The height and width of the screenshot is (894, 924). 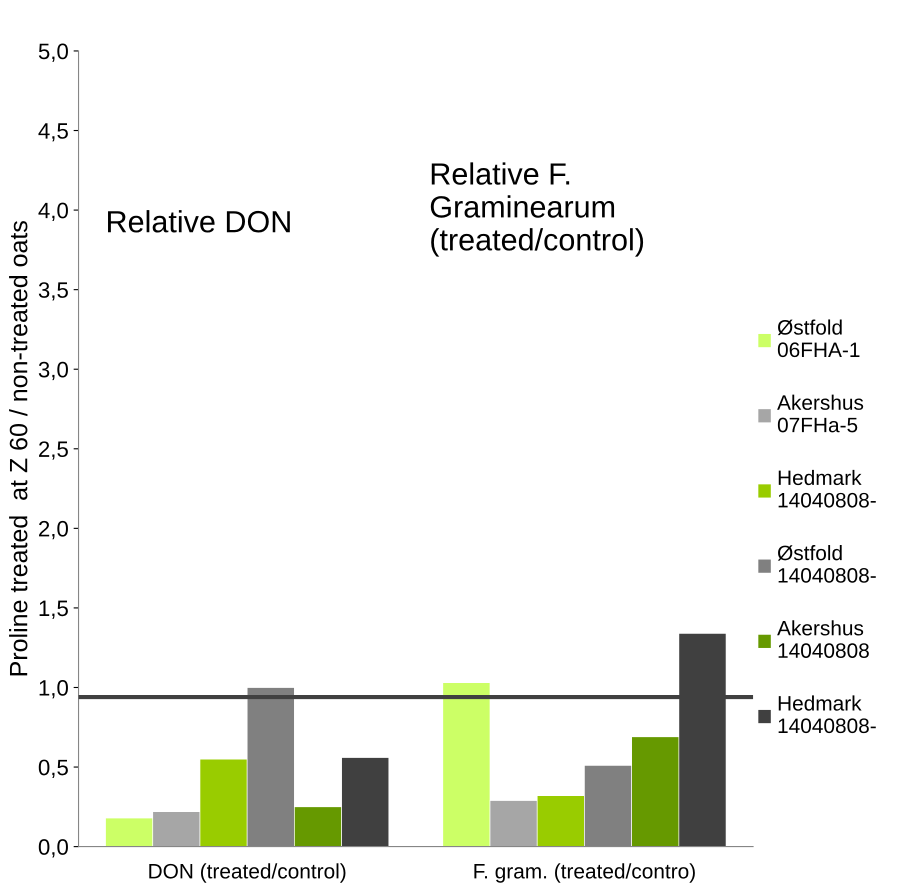 What do you see at coordinates (53, 211) in the screenshot?
I see `y-tick-label: 4,0` at bounding box center [53, 211].